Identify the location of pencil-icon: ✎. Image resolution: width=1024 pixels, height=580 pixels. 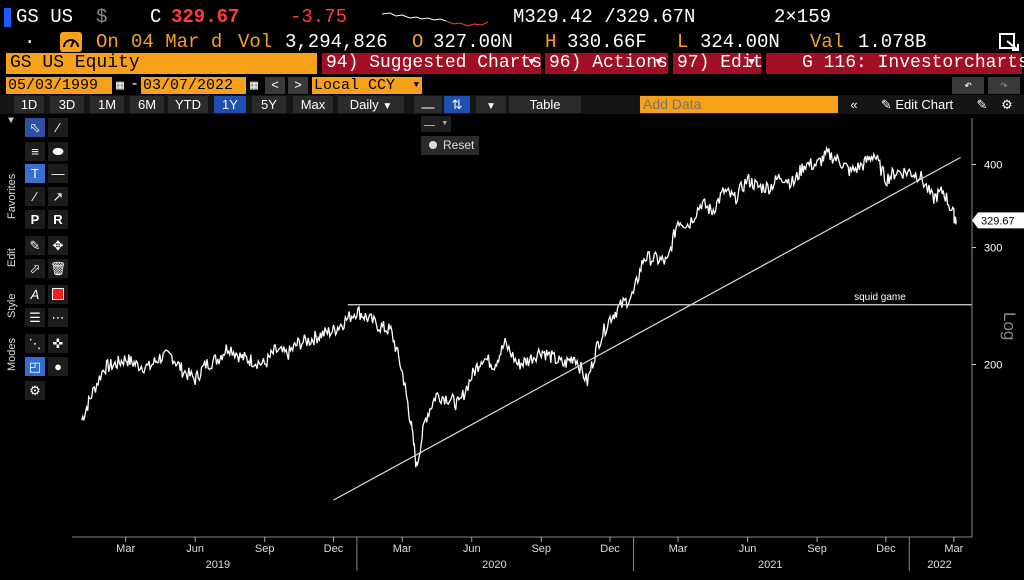
(35, 245).